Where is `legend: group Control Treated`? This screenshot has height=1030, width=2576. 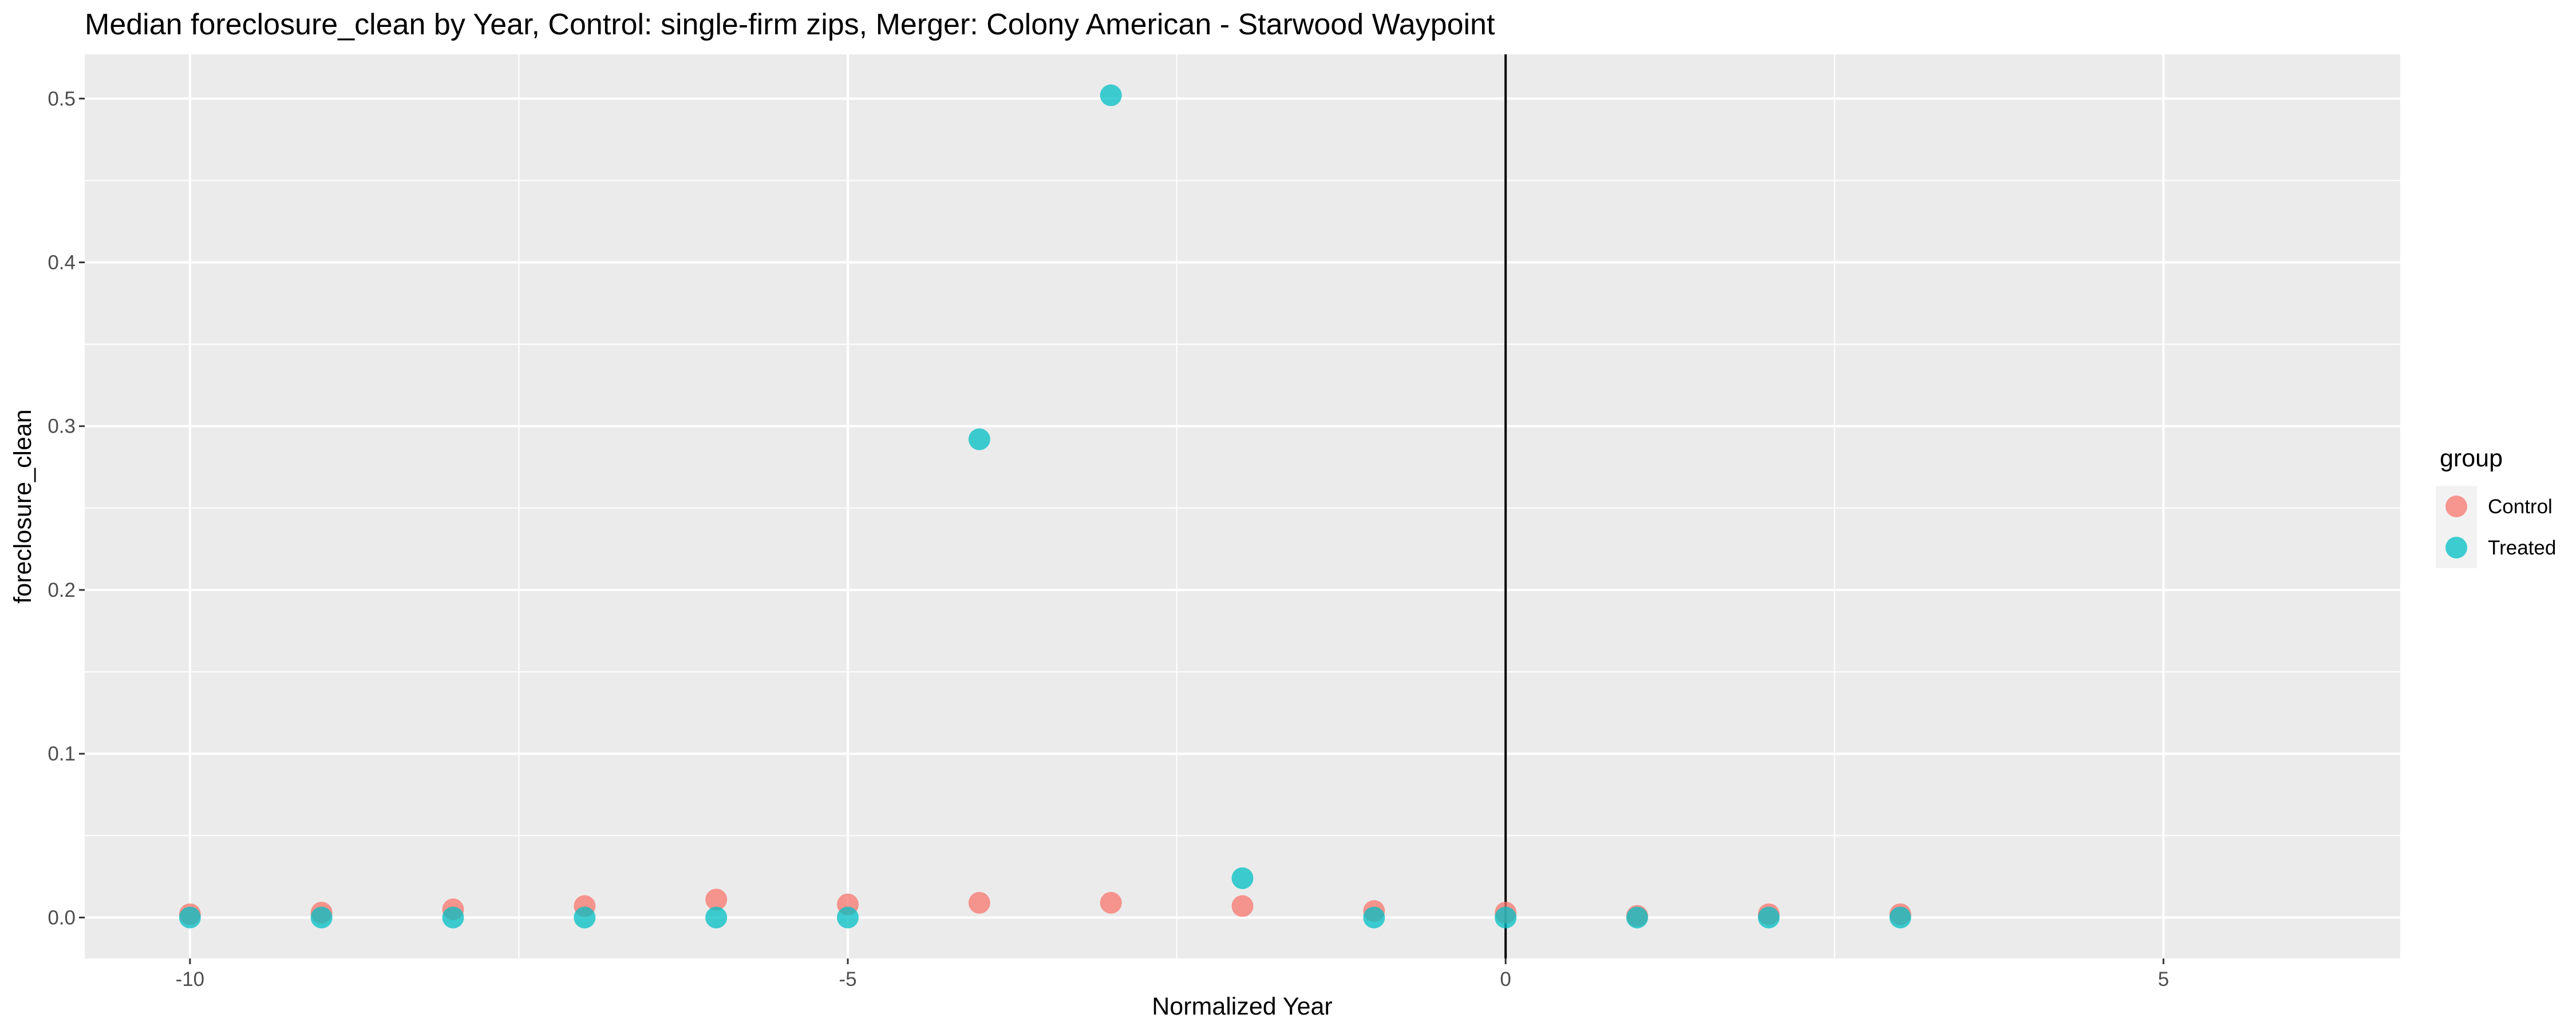
legend: group Control Treated is located at coordinates (2496, 506).